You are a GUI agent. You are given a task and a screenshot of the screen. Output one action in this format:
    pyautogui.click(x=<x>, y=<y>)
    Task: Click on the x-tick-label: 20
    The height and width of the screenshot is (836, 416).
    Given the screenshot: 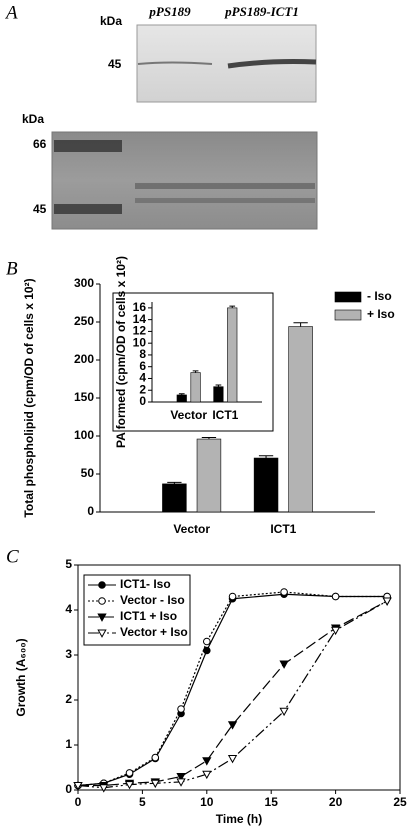 What is the action you would take?
    pyautogui.click(x=336, y=802)
    